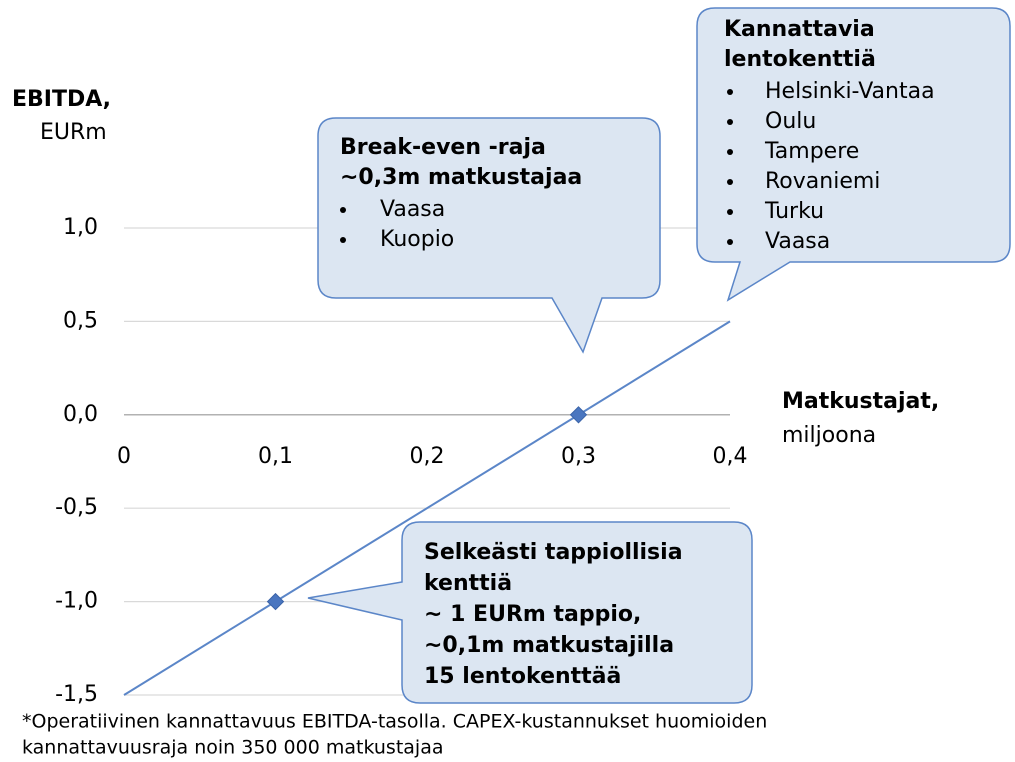 The image size is (1015, 762). Describe the element at coordinates (800, 59) in the screenshot. I see `callout-title: lentokenttiä` at that location.